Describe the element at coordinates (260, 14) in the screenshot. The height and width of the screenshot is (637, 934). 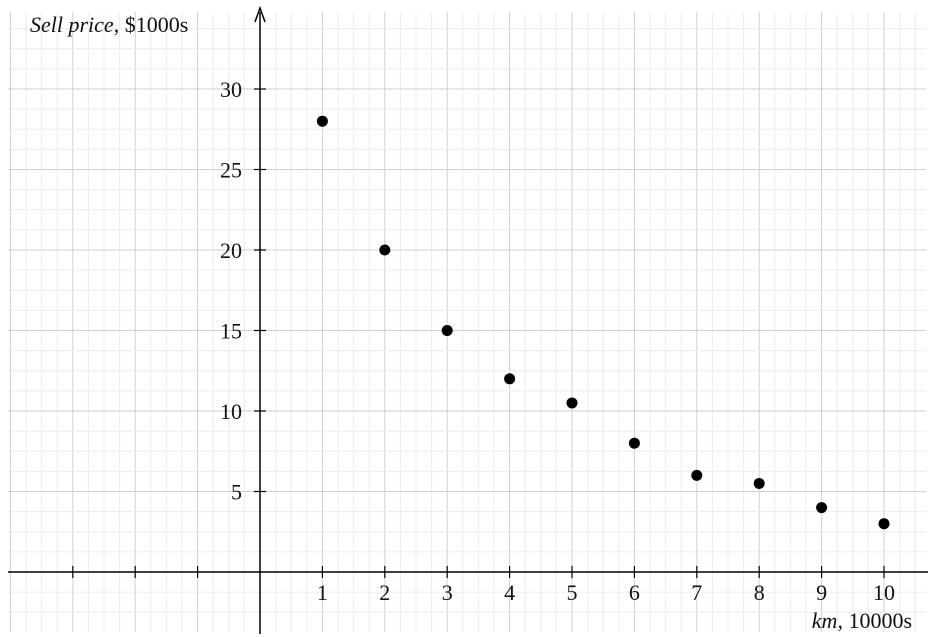
I see `y-axis-arrow` at that location.